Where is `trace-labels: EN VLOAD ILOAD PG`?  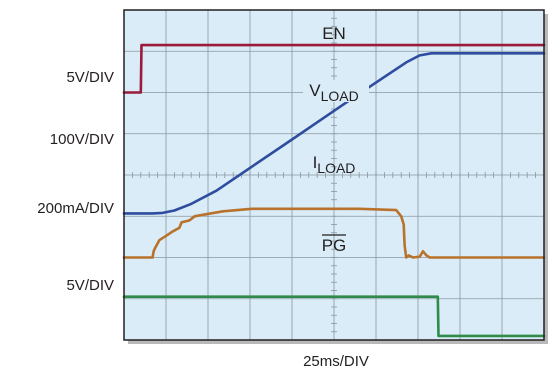
trace-labels: EN VLOAD ILOAD PG is located at coordinates (336, 139).